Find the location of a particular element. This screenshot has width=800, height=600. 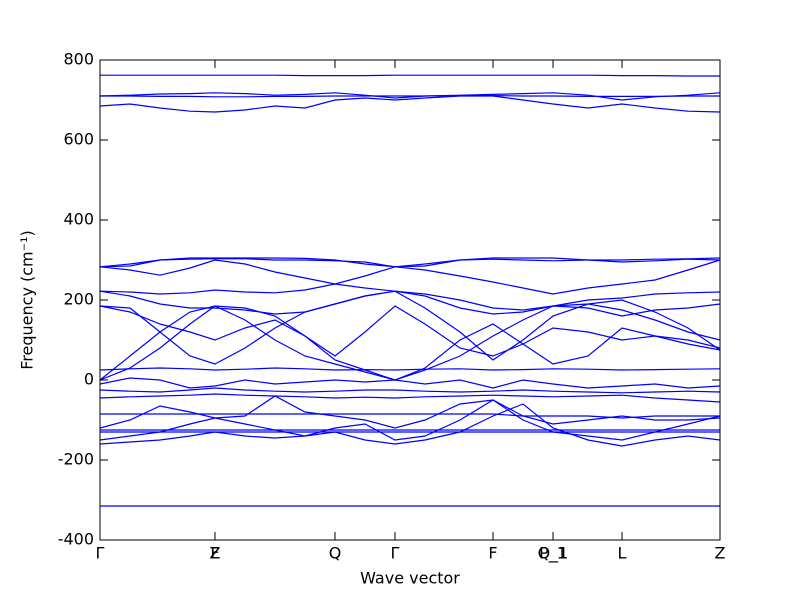

x-tick-label: Q_1 is located at coordinates (553, 554).